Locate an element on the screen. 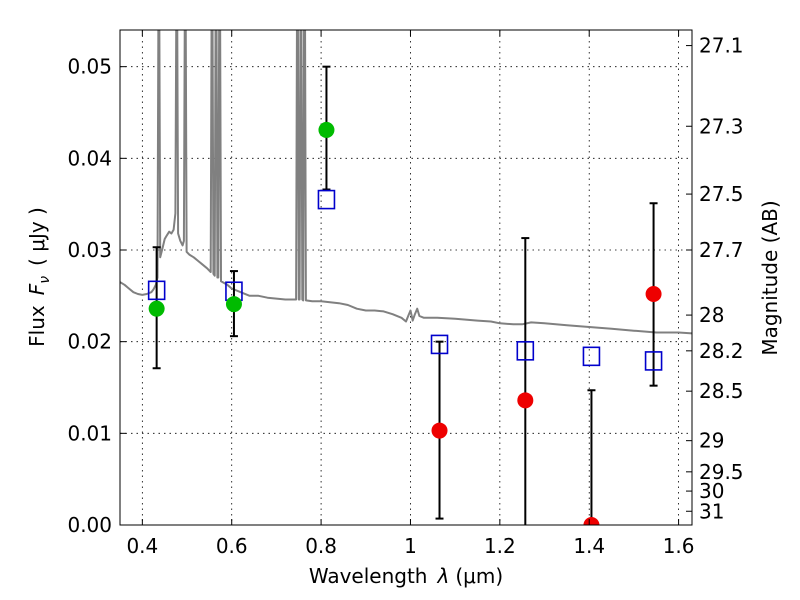  mag-tick-label: 27.7 is located at coordinates (721, 250).